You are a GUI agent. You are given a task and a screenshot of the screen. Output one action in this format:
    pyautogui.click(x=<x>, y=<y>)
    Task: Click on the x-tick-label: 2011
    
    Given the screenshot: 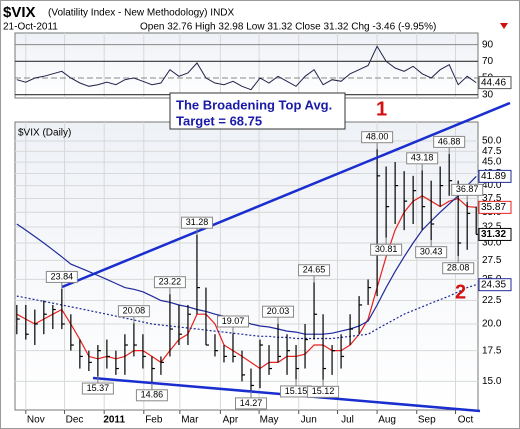 What is the action you would take?
    pyautogui.click(x=114, y=420)
    